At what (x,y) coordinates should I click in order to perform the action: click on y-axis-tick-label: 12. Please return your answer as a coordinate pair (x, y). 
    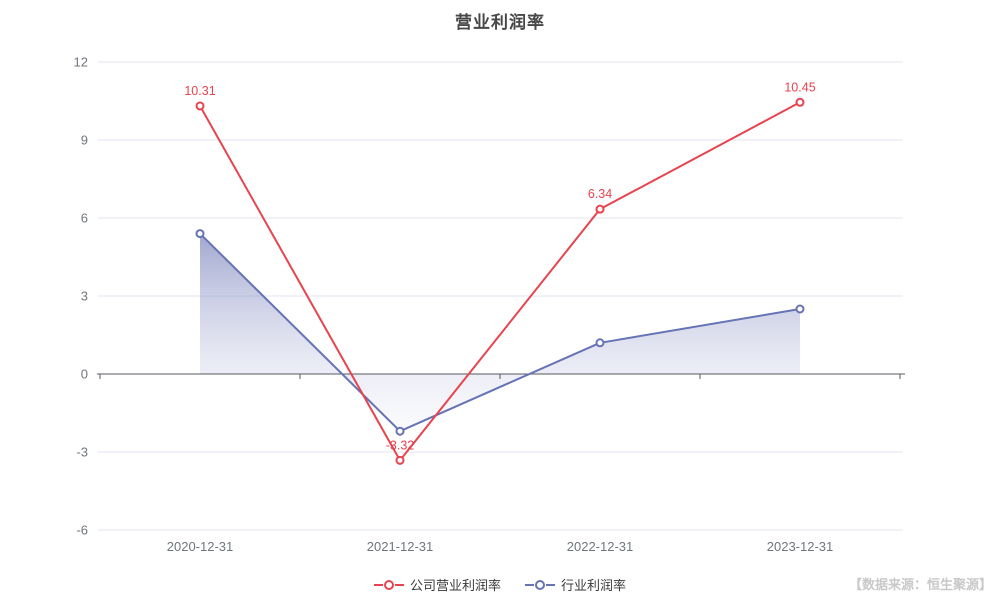
    Looking at the image, I should click on (81, 62).